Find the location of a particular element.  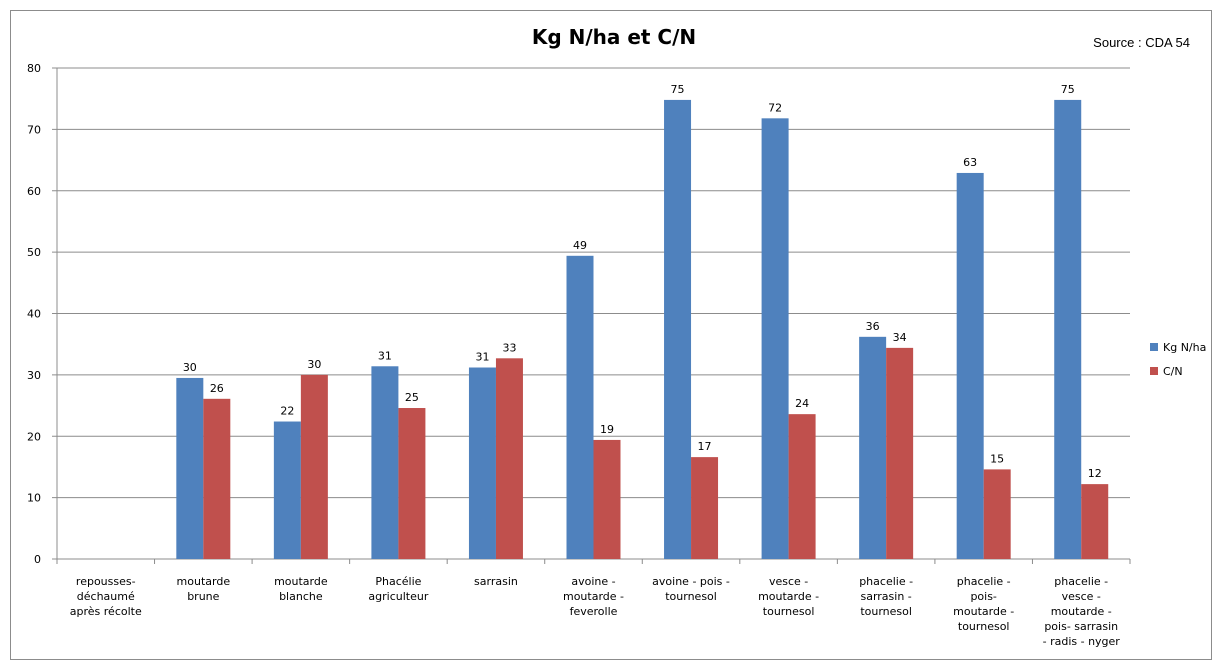

x-category-label: moutarde brune is located at coordinates (204, 589).